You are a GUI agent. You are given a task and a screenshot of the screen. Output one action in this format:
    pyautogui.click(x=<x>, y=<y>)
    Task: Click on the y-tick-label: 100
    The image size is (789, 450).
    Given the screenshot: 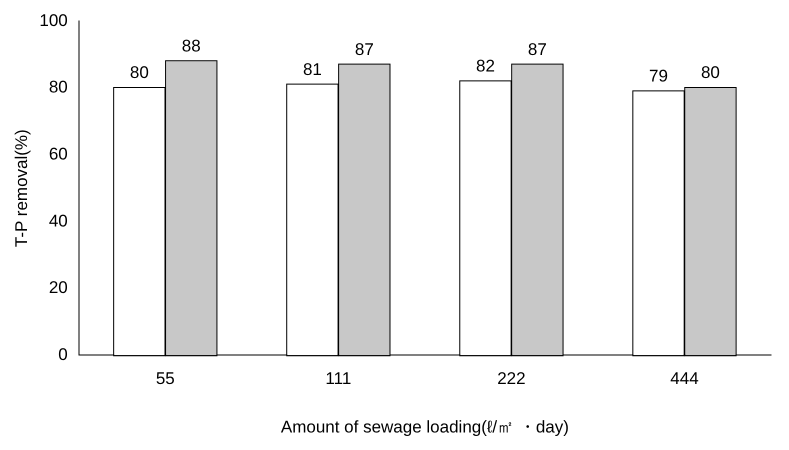 What is the action you would take?
    pyautogui.click(x=53, y=20)
    